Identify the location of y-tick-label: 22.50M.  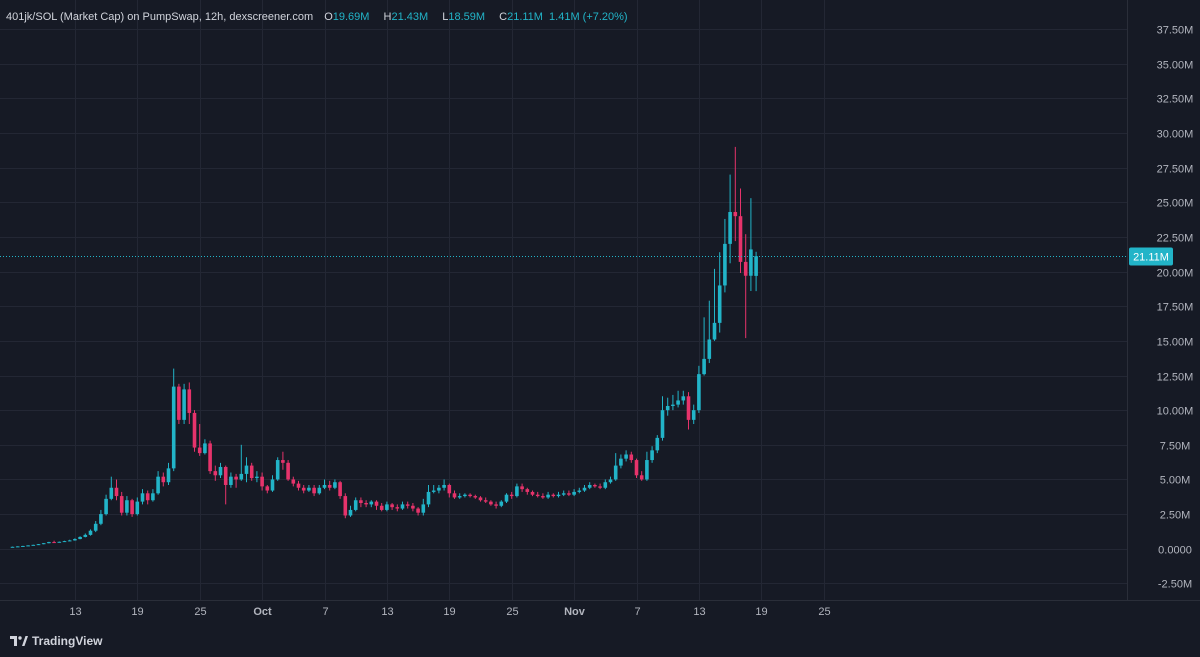
(1175, 239).